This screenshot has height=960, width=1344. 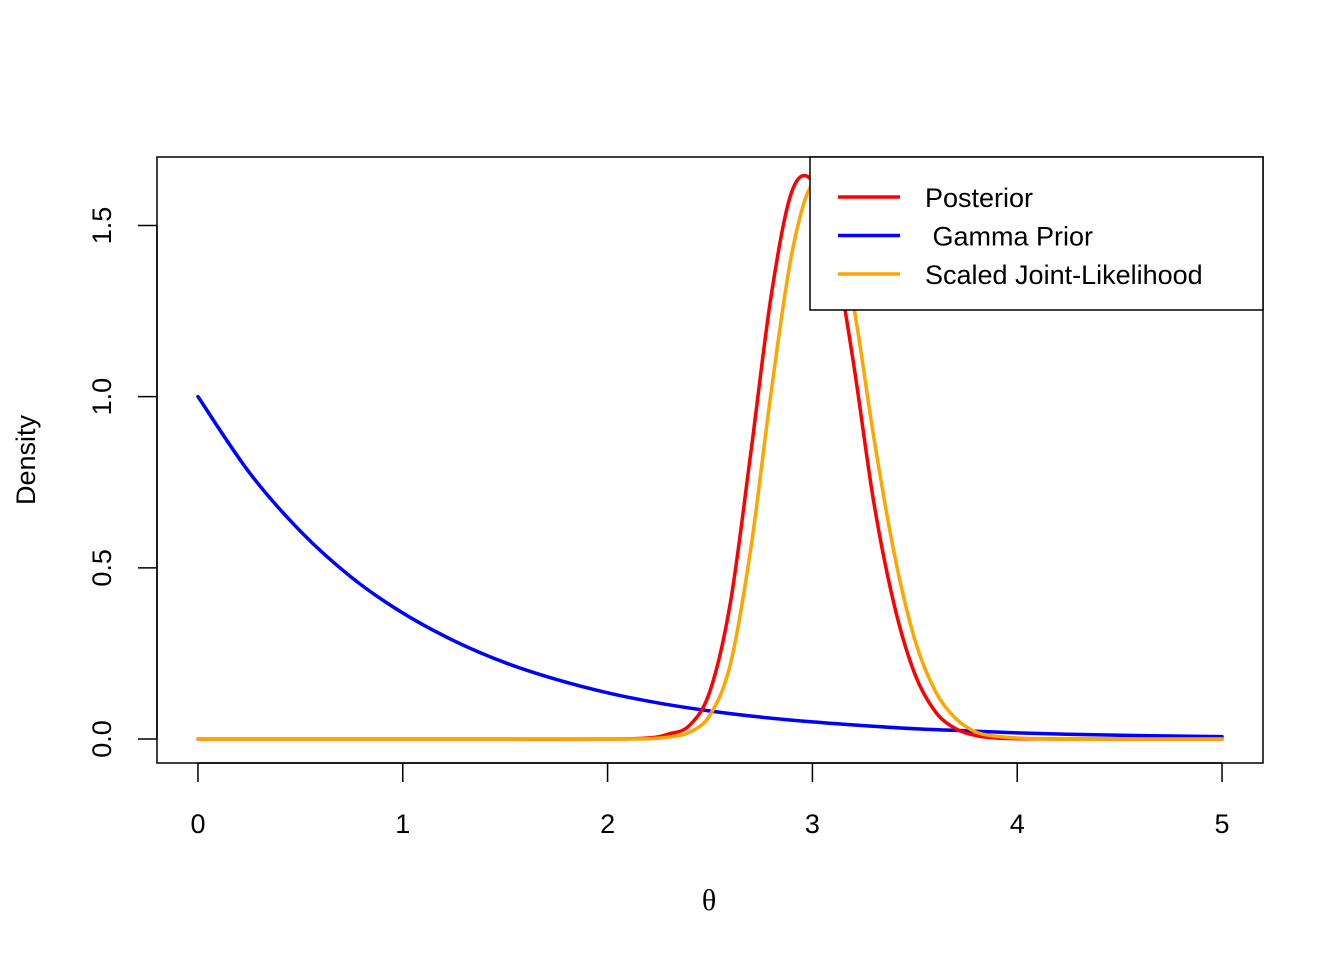 I want to click on legend-label-scaled-joint-likelihood: Scaled Joint-Likelihood, so click(x=1064, y=275).